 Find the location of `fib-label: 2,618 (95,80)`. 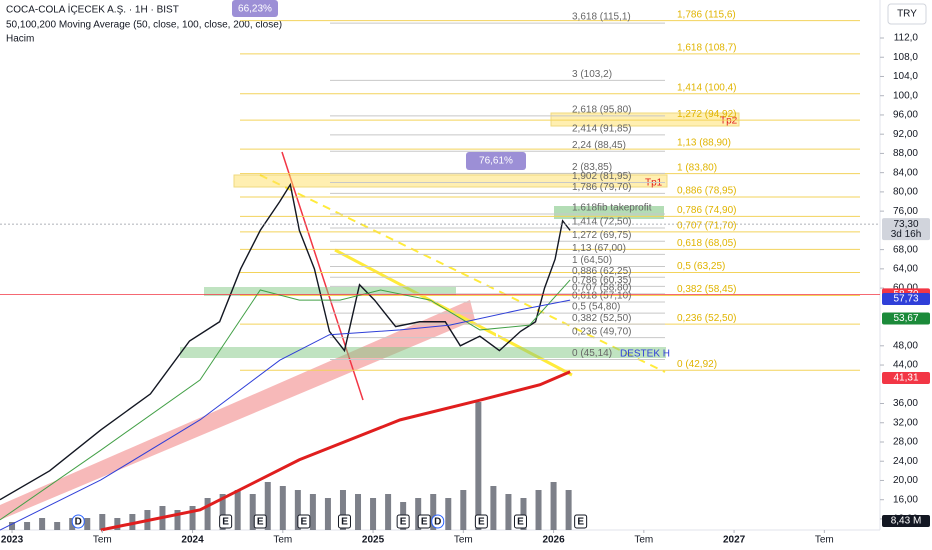

fib-label: 2,618 (95,80) is located at coordinates (602, 110).